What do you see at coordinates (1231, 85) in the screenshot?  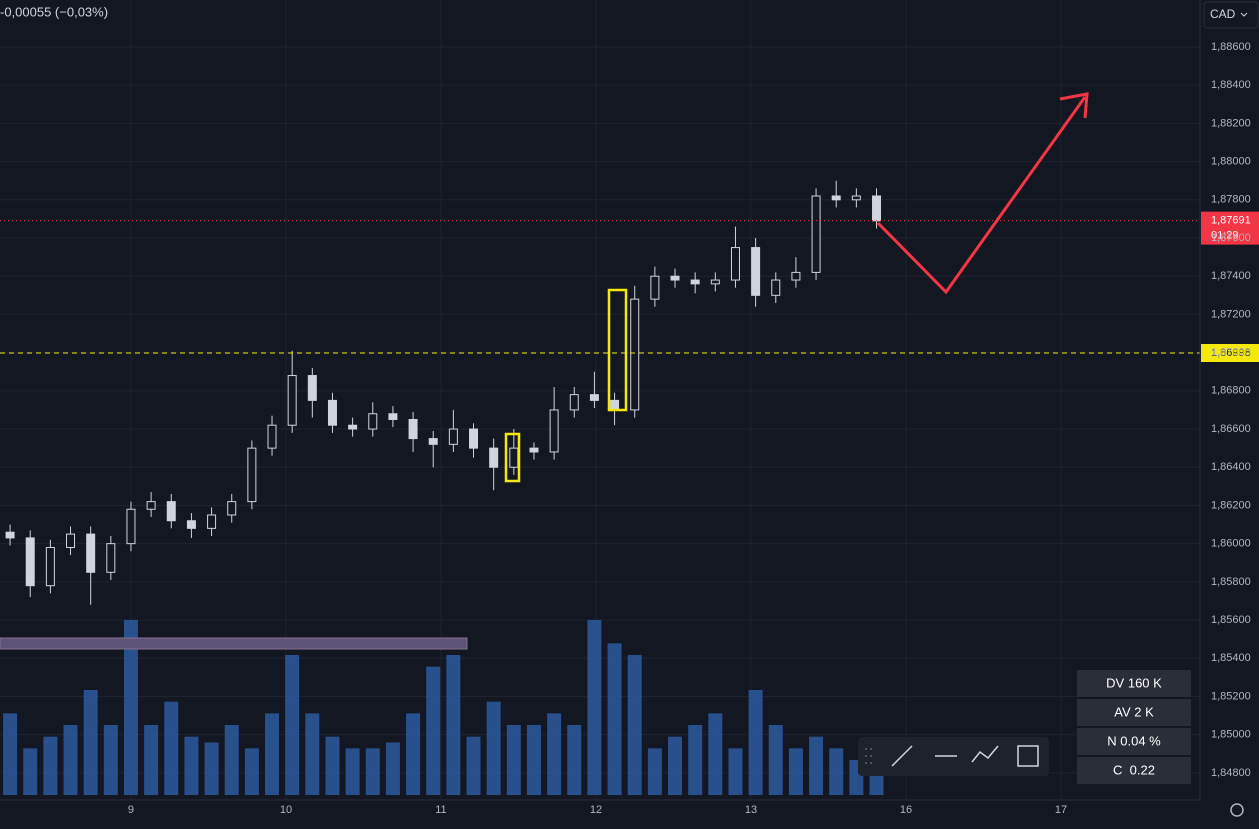 I see `y-tick-label: 1,88400` at bounding box center [1231, 85].